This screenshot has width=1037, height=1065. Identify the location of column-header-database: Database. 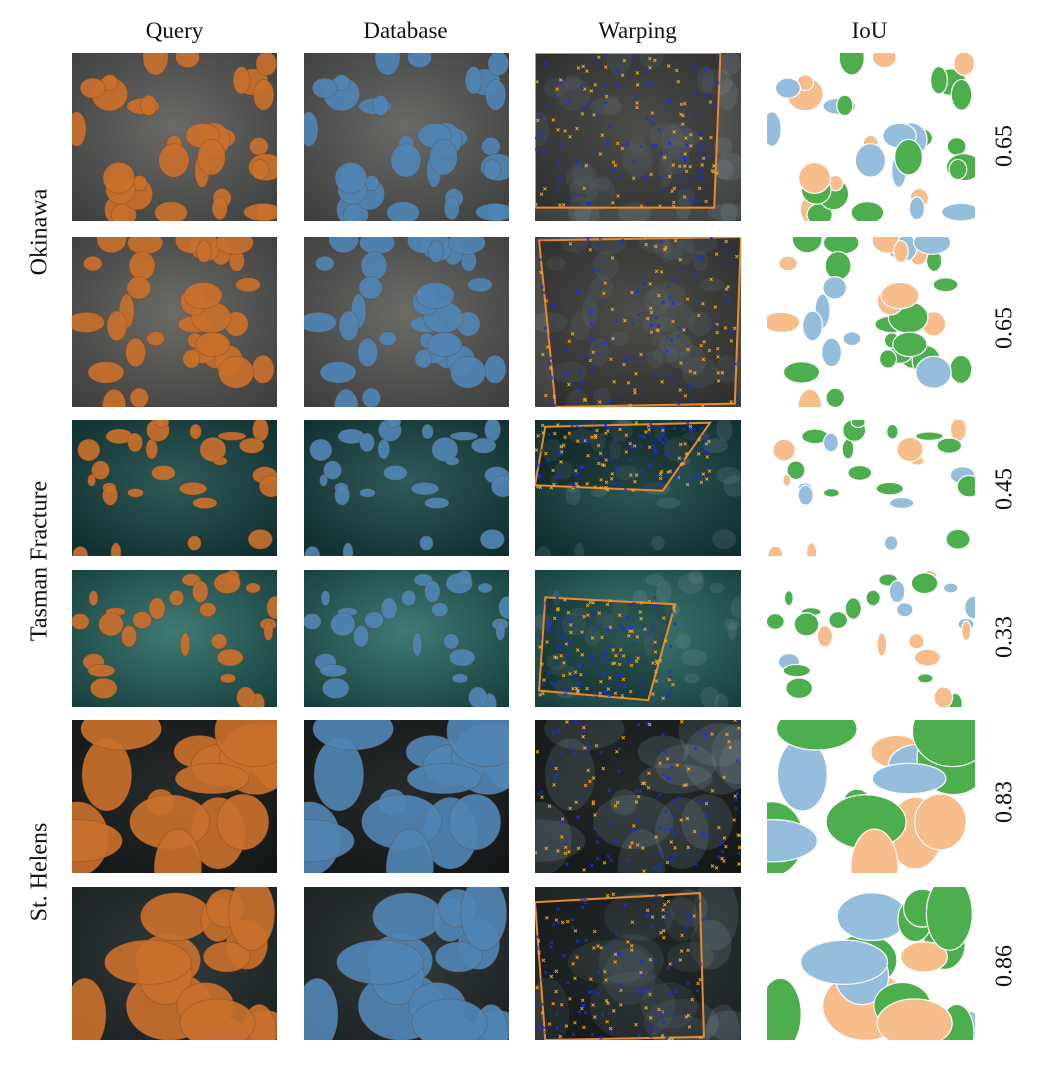
(405, 30).